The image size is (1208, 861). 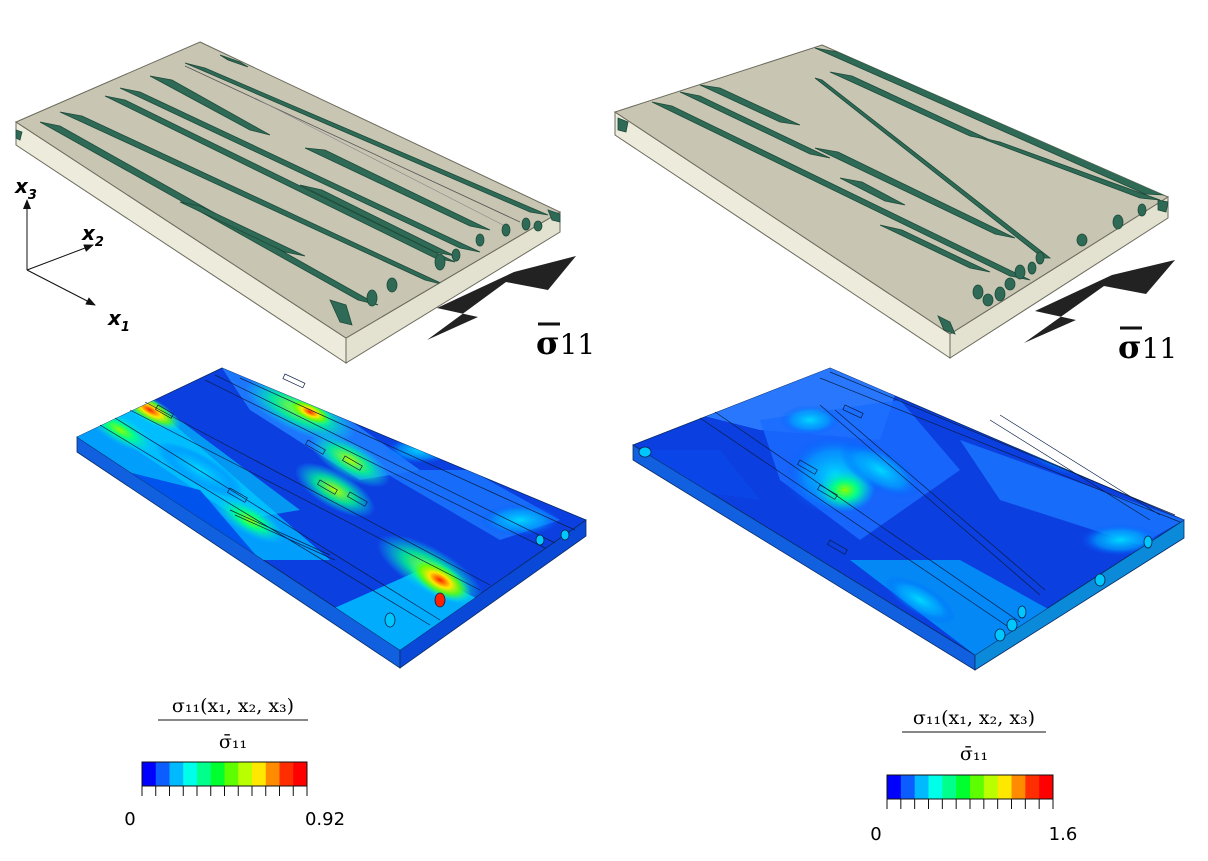 I want to click on load-label-right: σ11, so click(x=1147, y=346).